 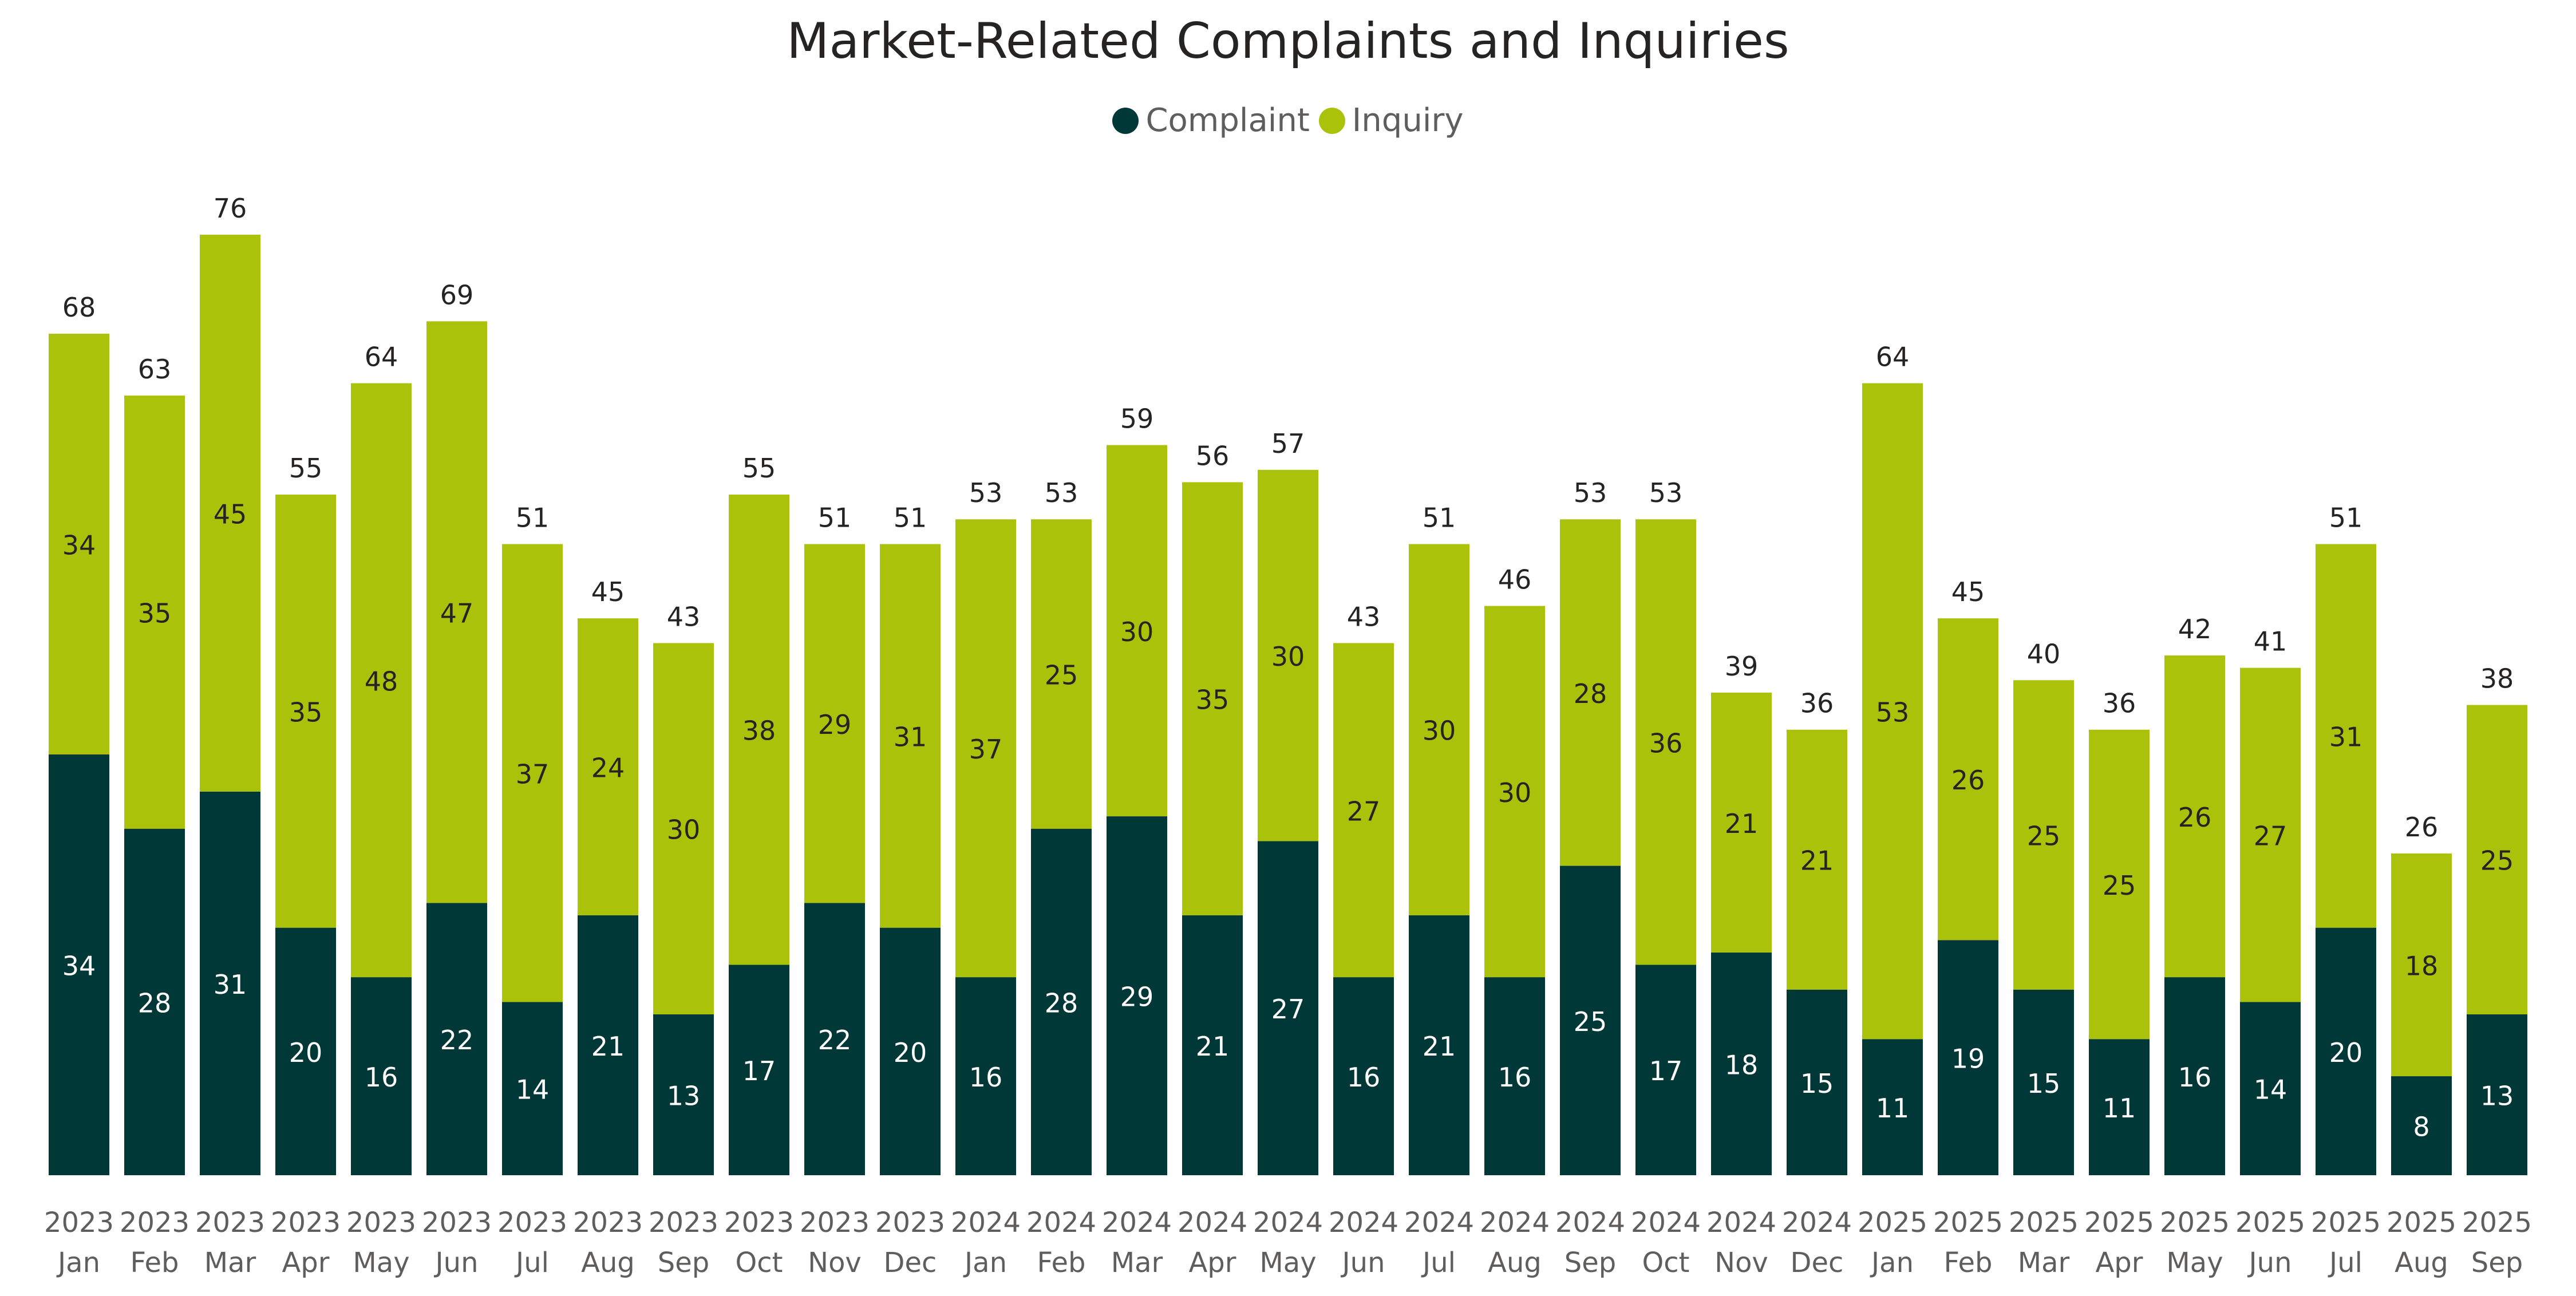 I want to click on bar-inquiry-2023-feb, so click(x=154, y=612).